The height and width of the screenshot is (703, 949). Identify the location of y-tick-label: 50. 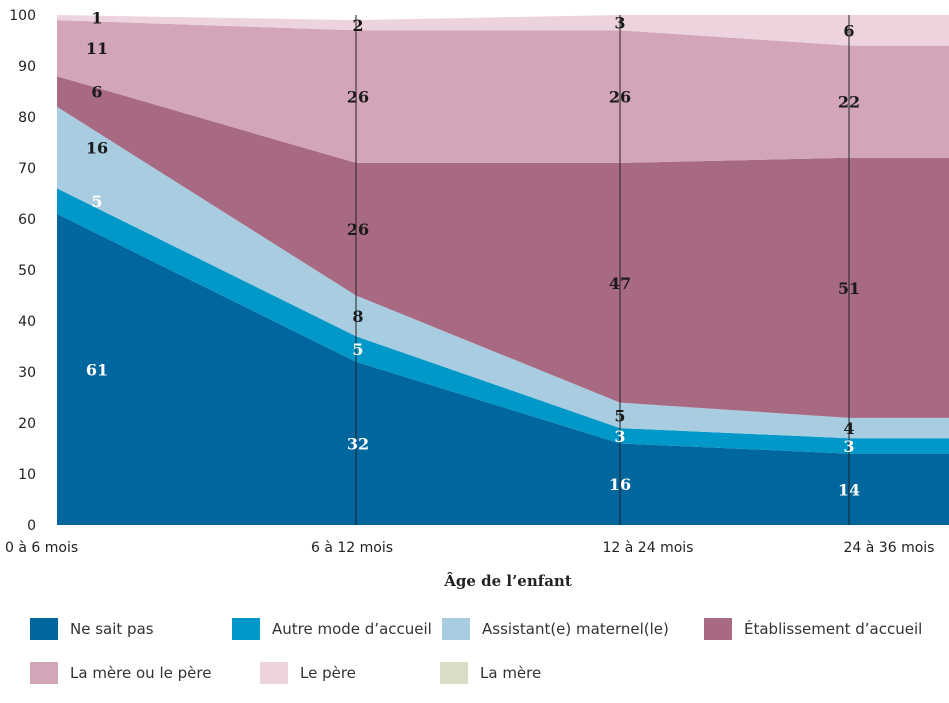
(27, 271).